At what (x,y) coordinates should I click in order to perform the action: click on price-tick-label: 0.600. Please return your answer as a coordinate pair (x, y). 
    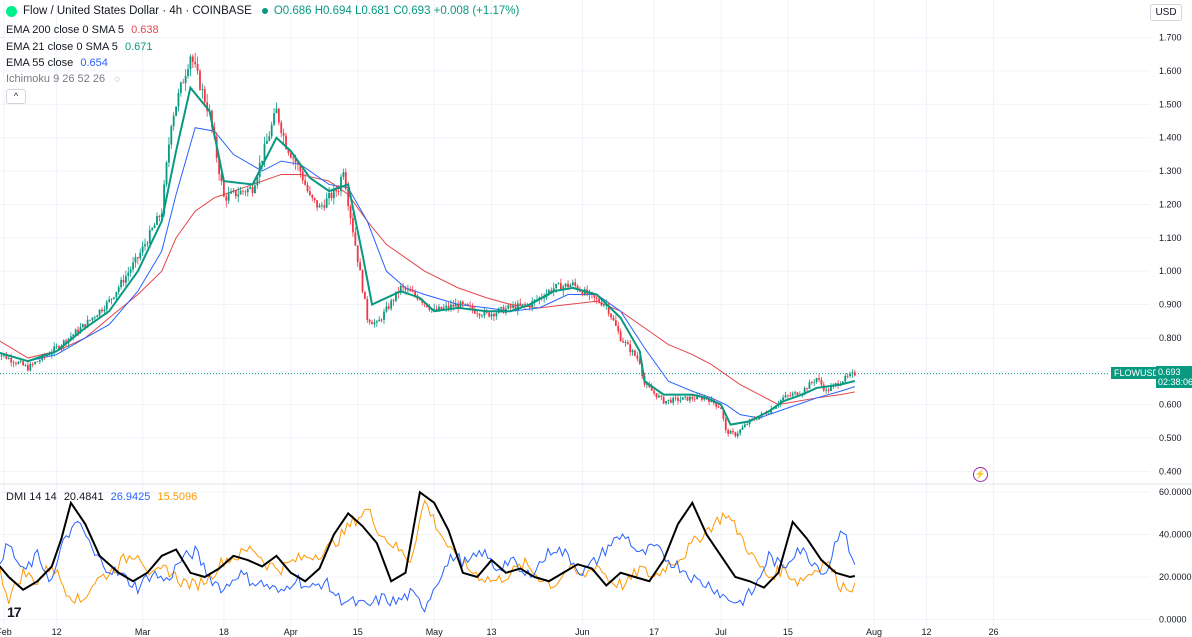
    Looking at the image, I should click on (1170, 405).